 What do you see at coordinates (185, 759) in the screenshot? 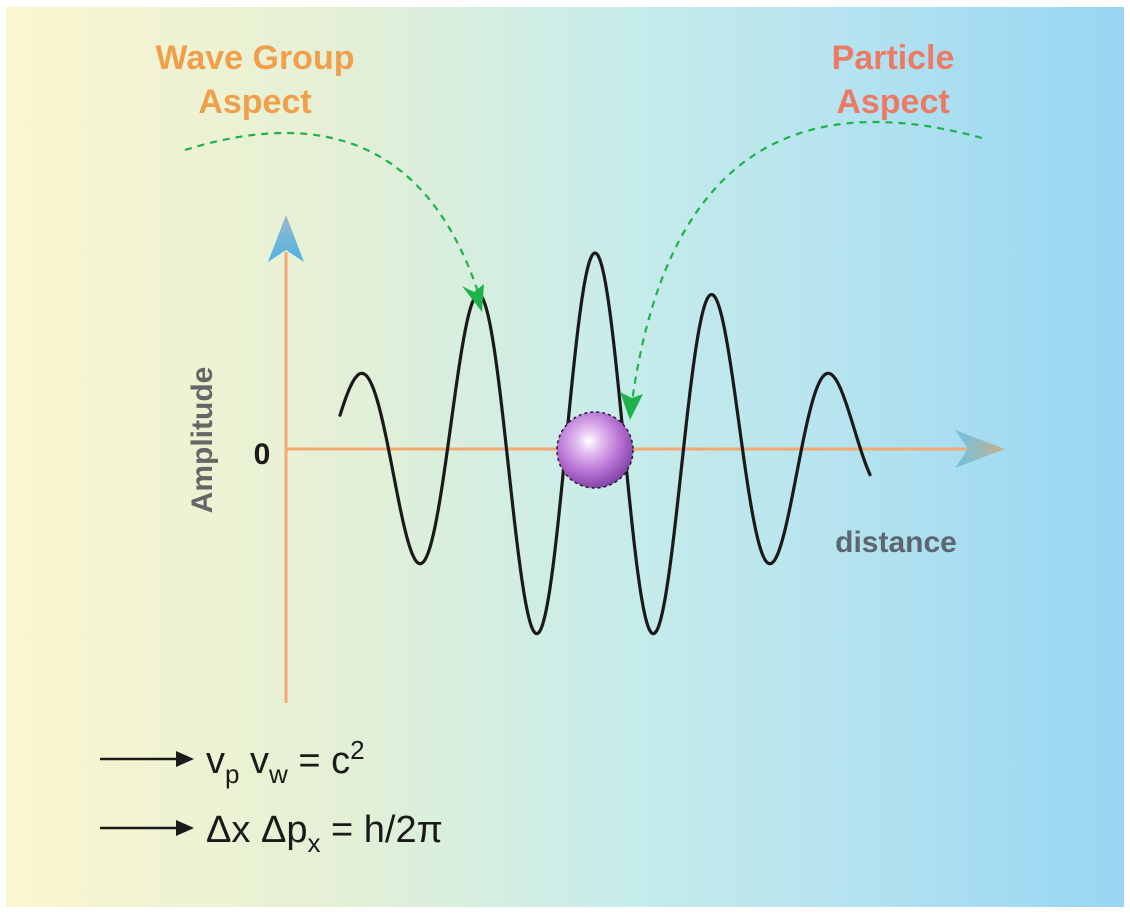
I see `equation1-arrowhead` at bounding box center [185, 759].